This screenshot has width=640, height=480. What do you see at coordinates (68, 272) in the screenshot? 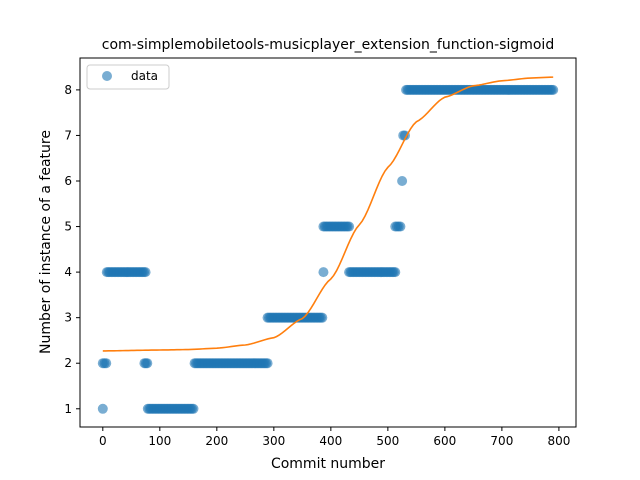
I see `y-tick-label: 4` at bounding box center [68, 272].